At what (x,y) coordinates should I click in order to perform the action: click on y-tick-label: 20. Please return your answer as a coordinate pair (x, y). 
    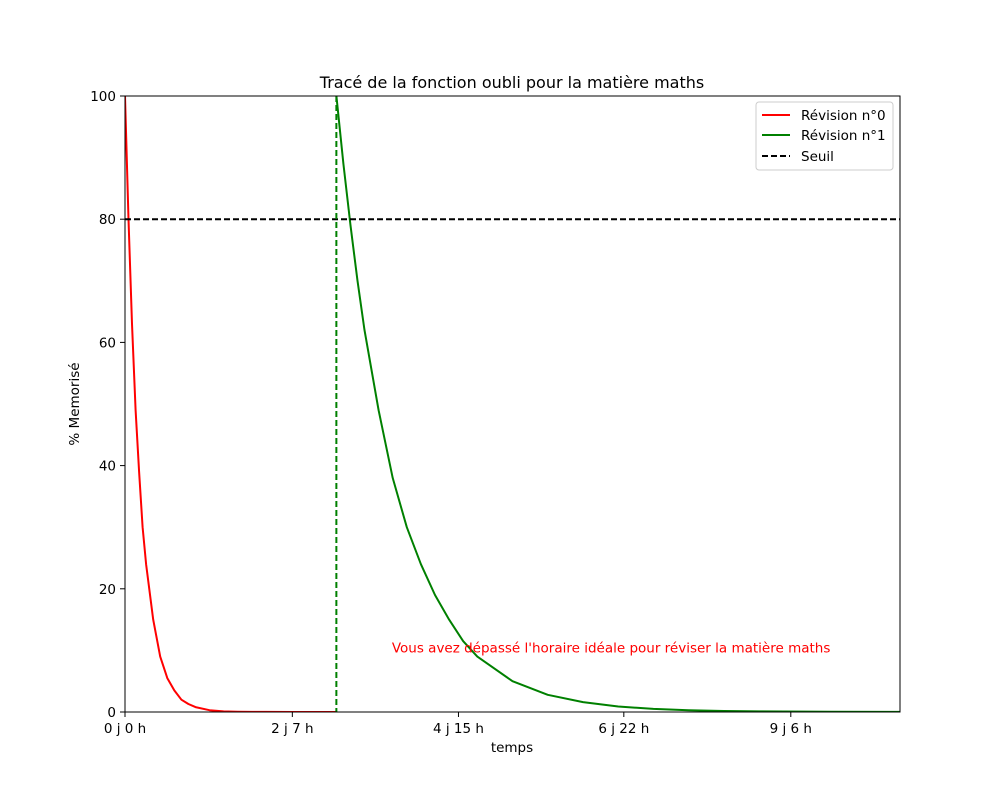
    Looking at the image, I should click on (107, 590).